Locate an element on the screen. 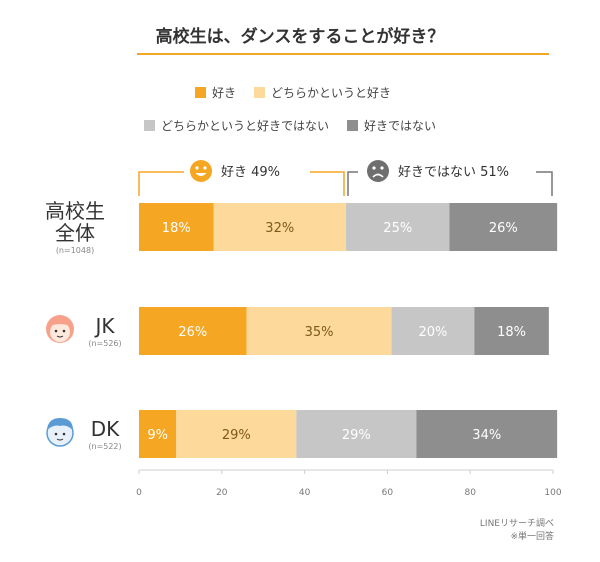 The height and width of the screenshot is (562, 600). bracket-dislike-right is located at coordinates (544, 183).